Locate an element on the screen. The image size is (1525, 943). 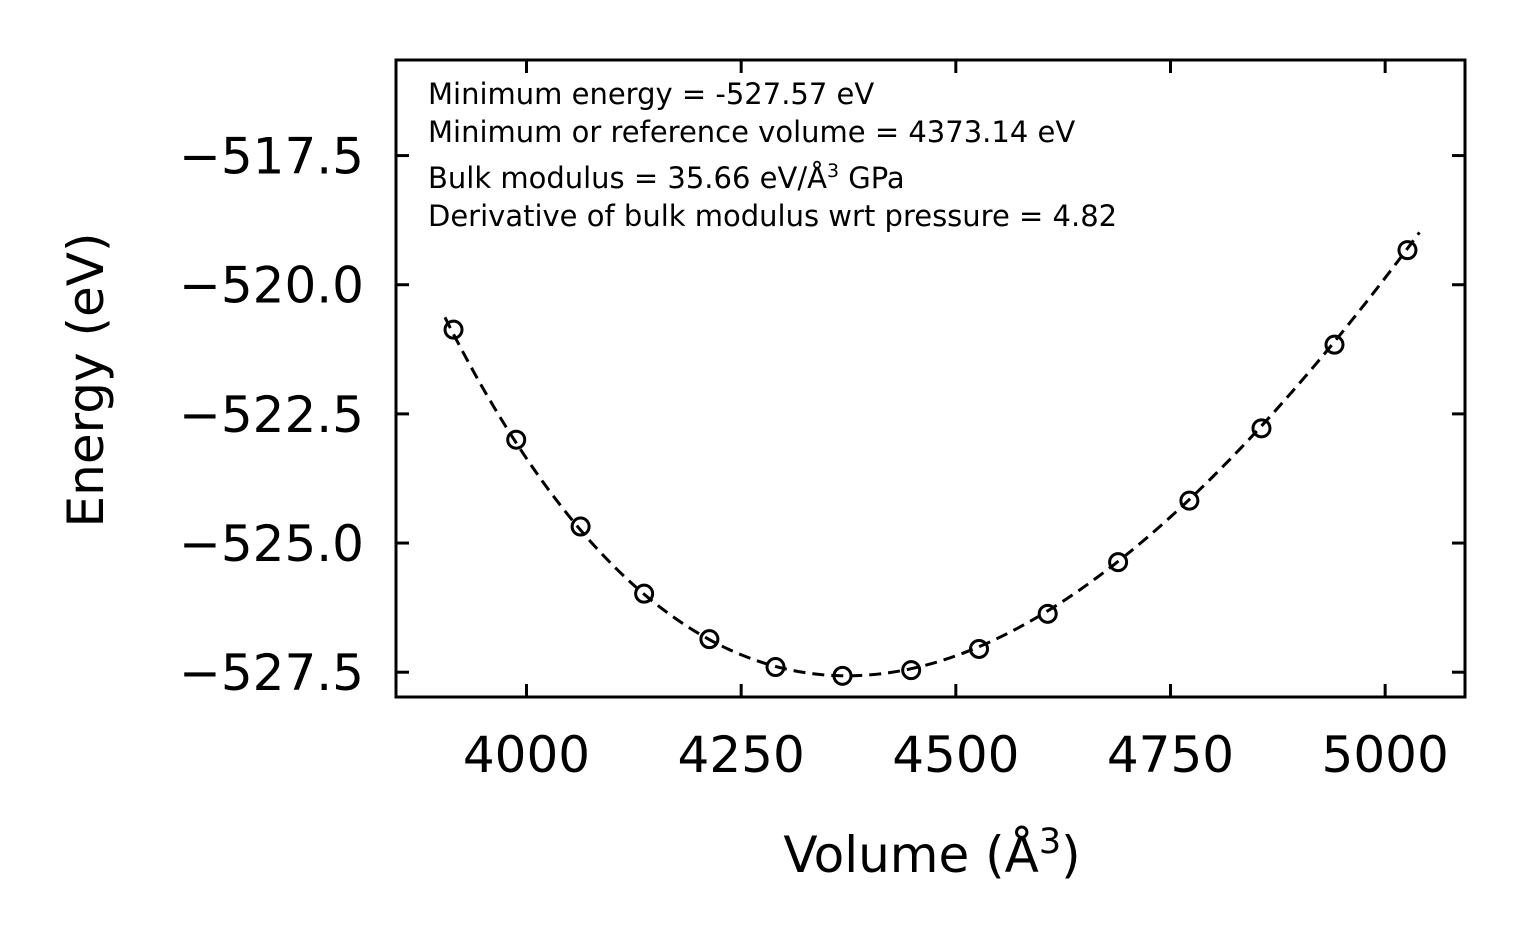
y-tick-label: −525.0 is located at coordinates (271, 544).